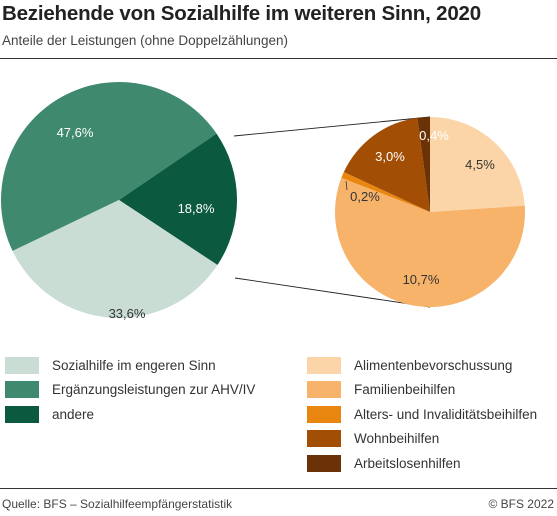 This screenshot has height=516, width=557. I want to click on legend-item-wohnbeihilfen: Wohnbeihilfen, so click(422, 439).